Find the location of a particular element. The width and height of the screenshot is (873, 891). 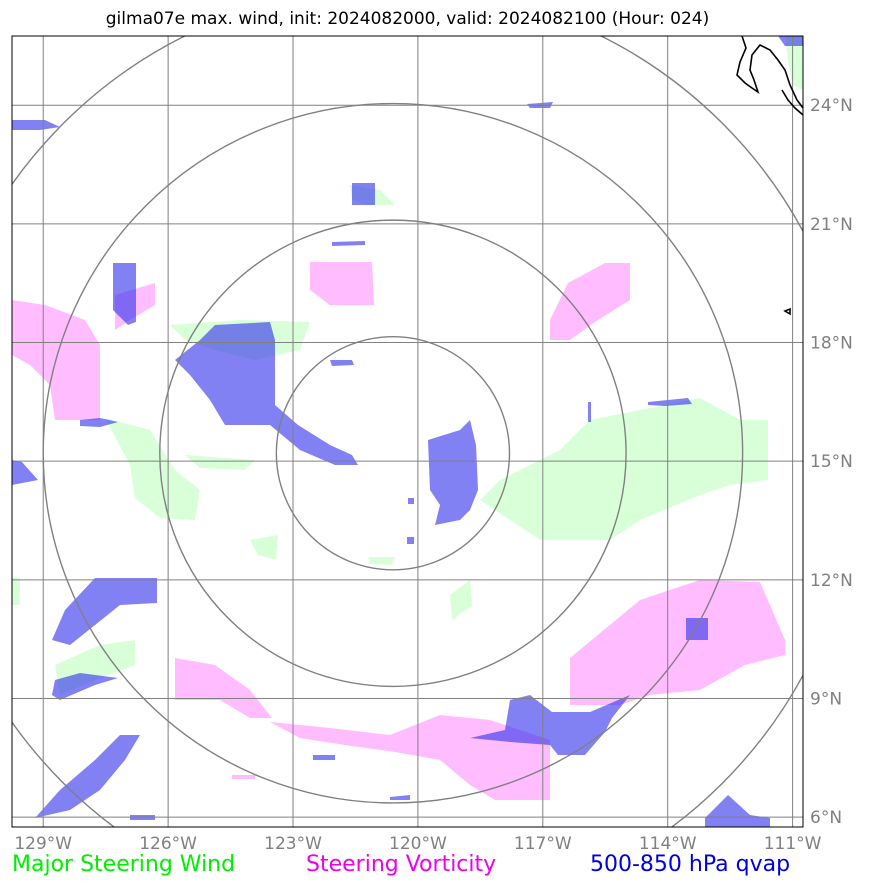

latitude-tick-labels: 6°N 9°N 12°N 15°N 18°N 21°N 24°N is located at coordinates (831, 462).